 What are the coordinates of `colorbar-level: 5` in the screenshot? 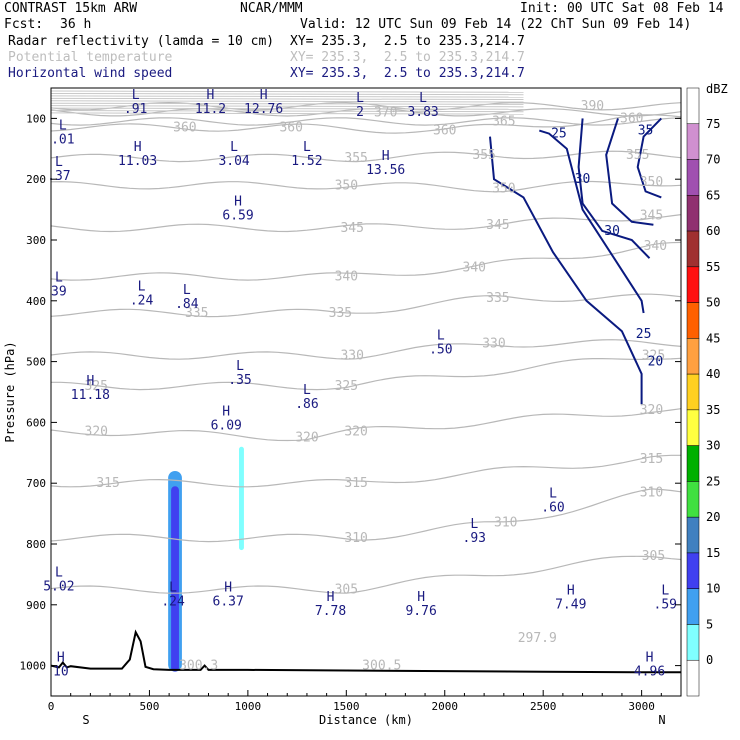 It's located at (709, 624).